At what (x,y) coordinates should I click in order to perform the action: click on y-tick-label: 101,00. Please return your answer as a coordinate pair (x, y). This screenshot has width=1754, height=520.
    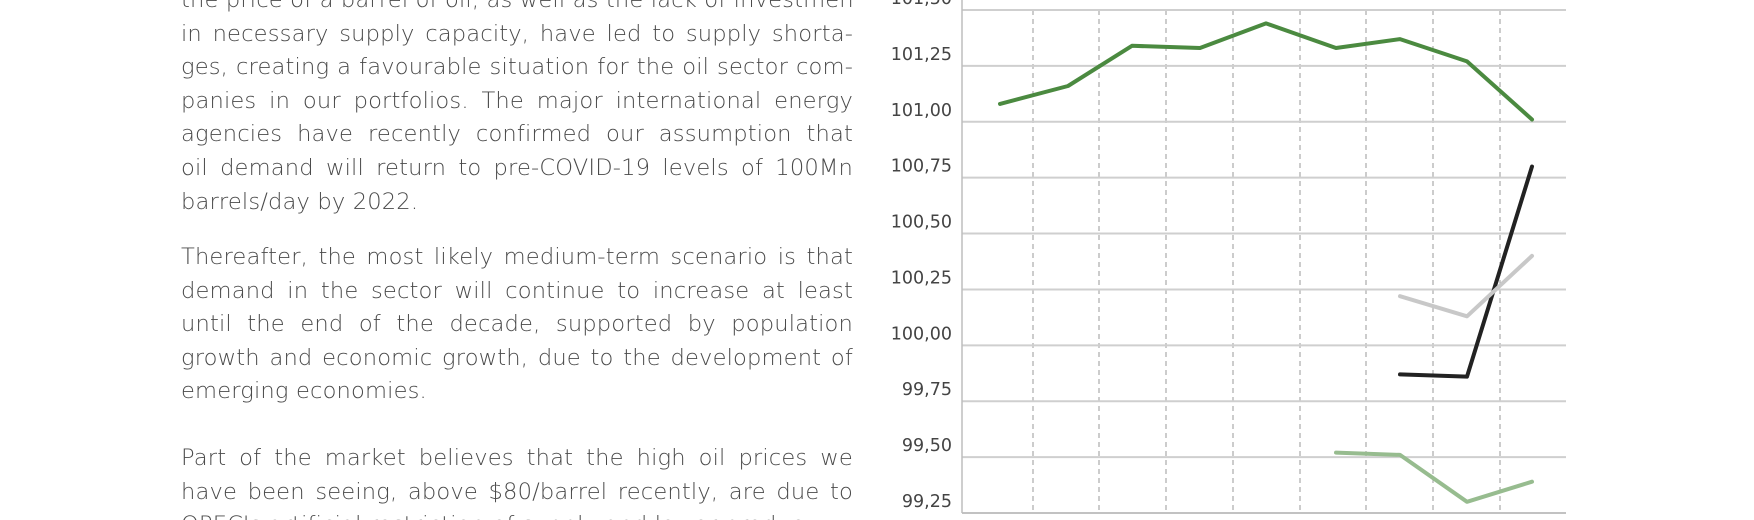
    Looking at the image, I should click on (921, 111).